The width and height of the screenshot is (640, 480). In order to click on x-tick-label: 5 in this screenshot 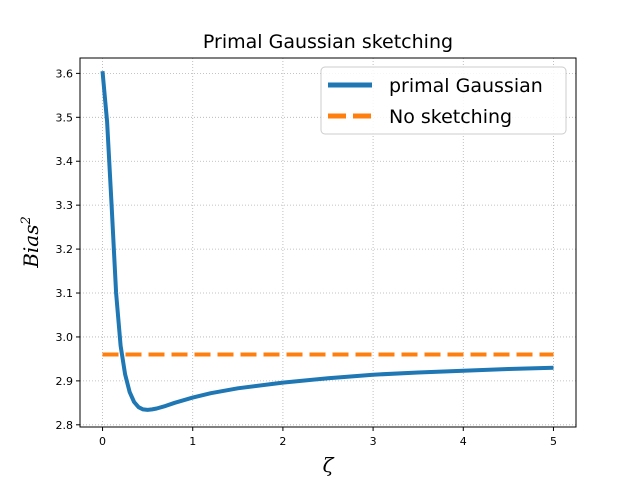, I will do `click(553, 441)`.